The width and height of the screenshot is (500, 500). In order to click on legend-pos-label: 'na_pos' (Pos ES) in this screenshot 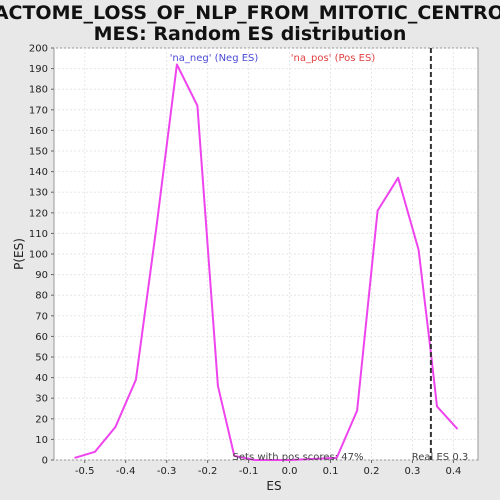, I will do `click(333, 58)`.